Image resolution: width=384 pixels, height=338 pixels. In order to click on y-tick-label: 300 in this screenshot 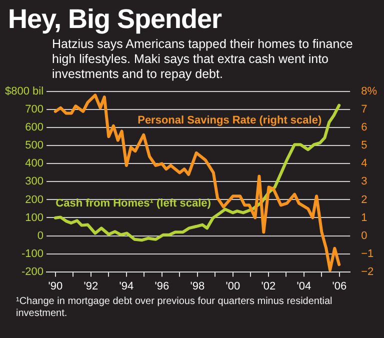, I will do `click(34, 182)`.